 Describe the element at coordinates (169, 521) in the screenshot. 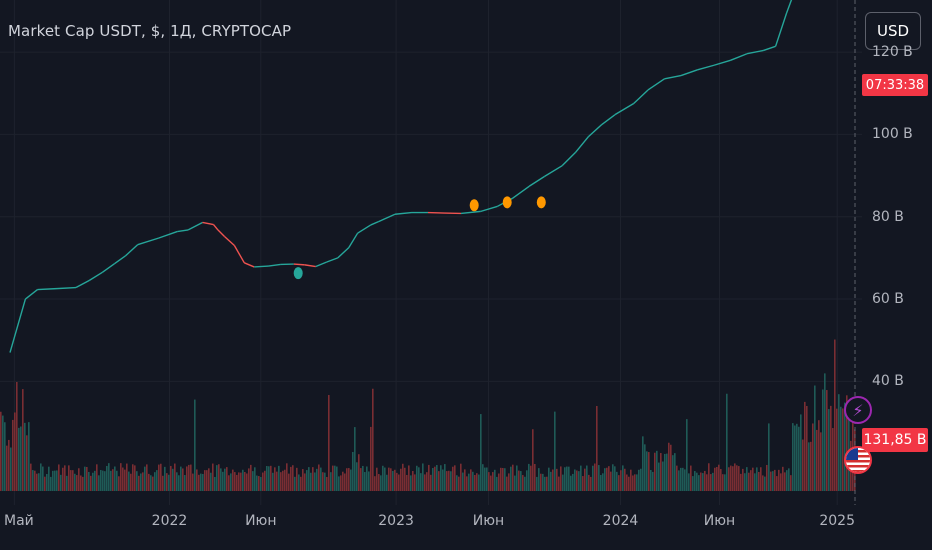

I see `x-tick-label: 2022` at that location.